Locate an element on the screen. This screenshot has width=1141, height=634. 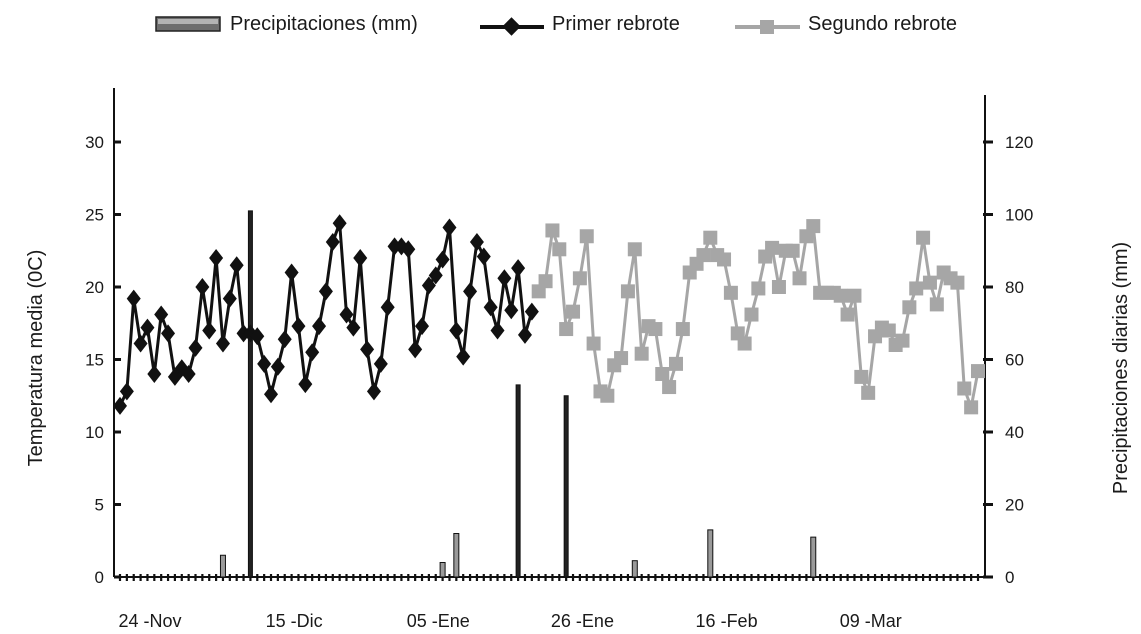
y-right-tick-label: 60 is located at coordinates (1014, 360).